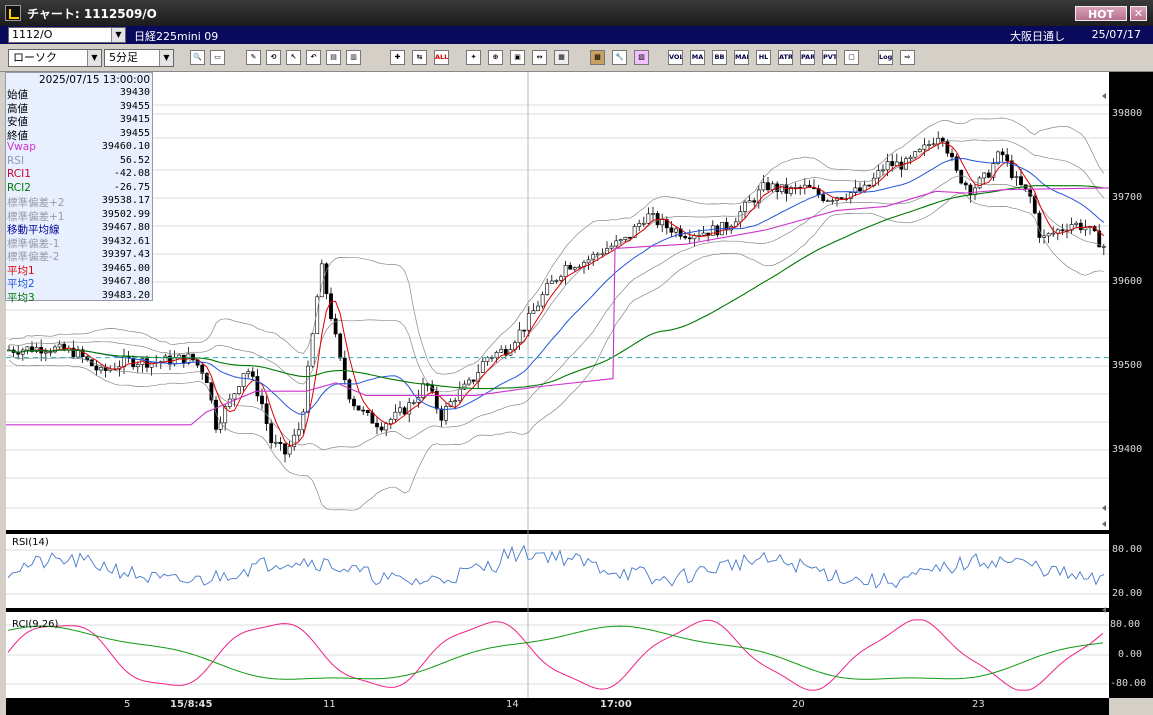 The width and height of the screenshot is (1153, 715). I want to click on box-icon: ▢, so click(851, 57).